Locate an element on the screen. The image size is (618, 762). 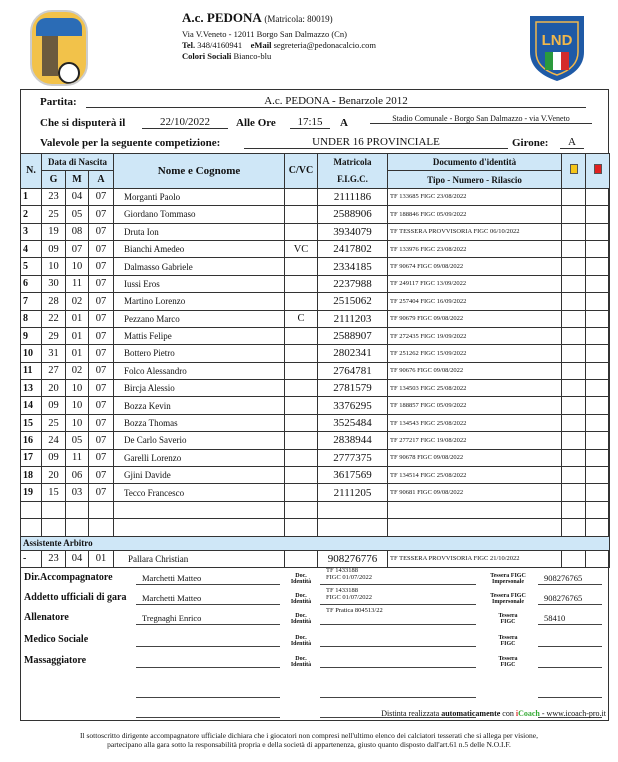
partita-label: Partita: is located at coordinates (58, 102).